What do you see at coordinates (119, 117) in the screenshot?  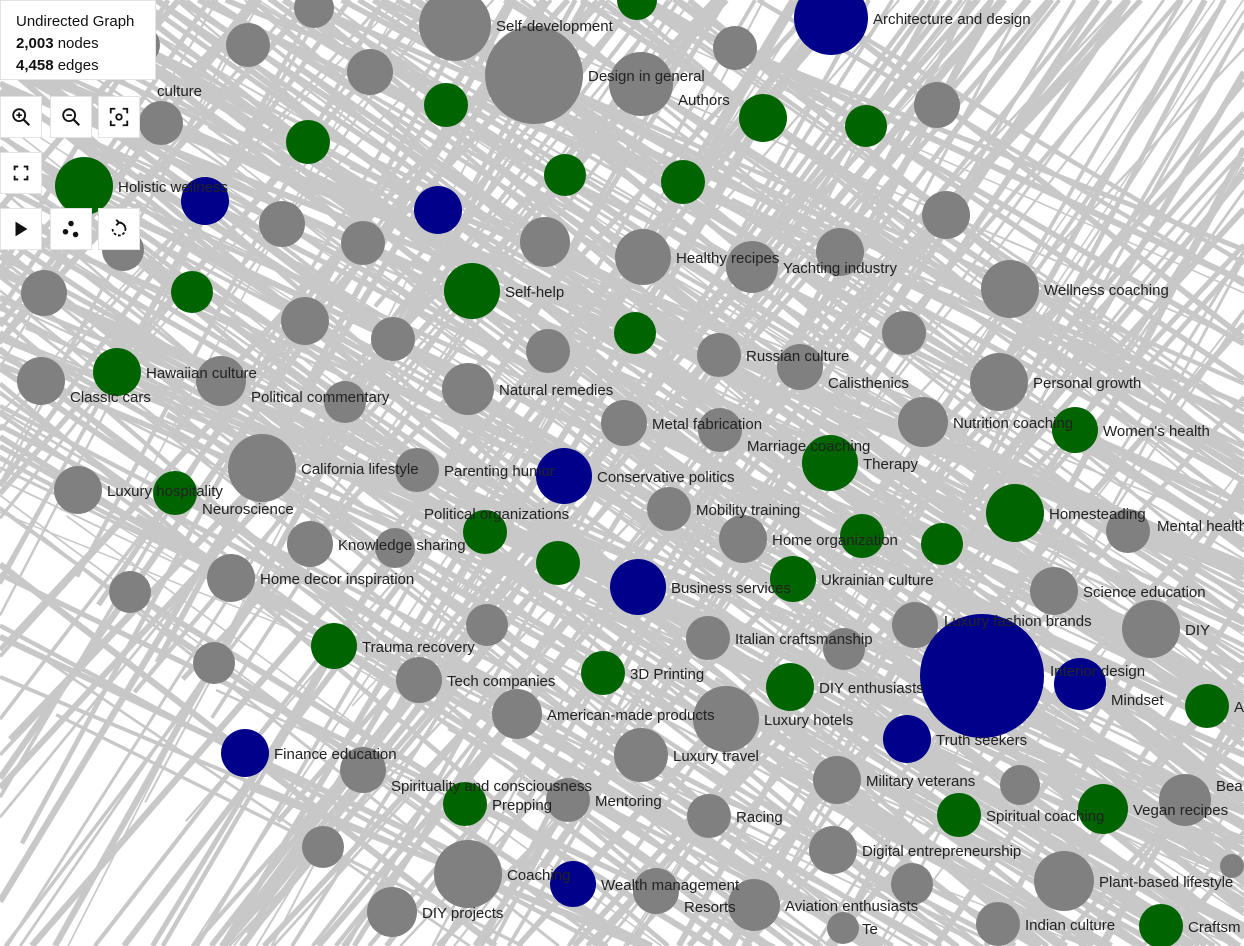 I see `reset-view-button` at bounding box center [119, 117].